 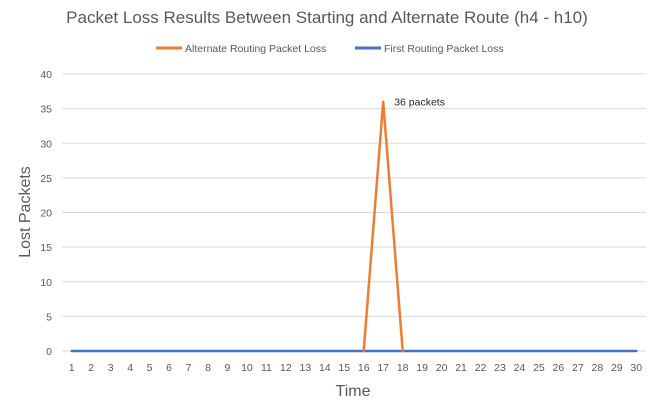 I want to click on x-tick-label: 2, so click(x=91, y=368).